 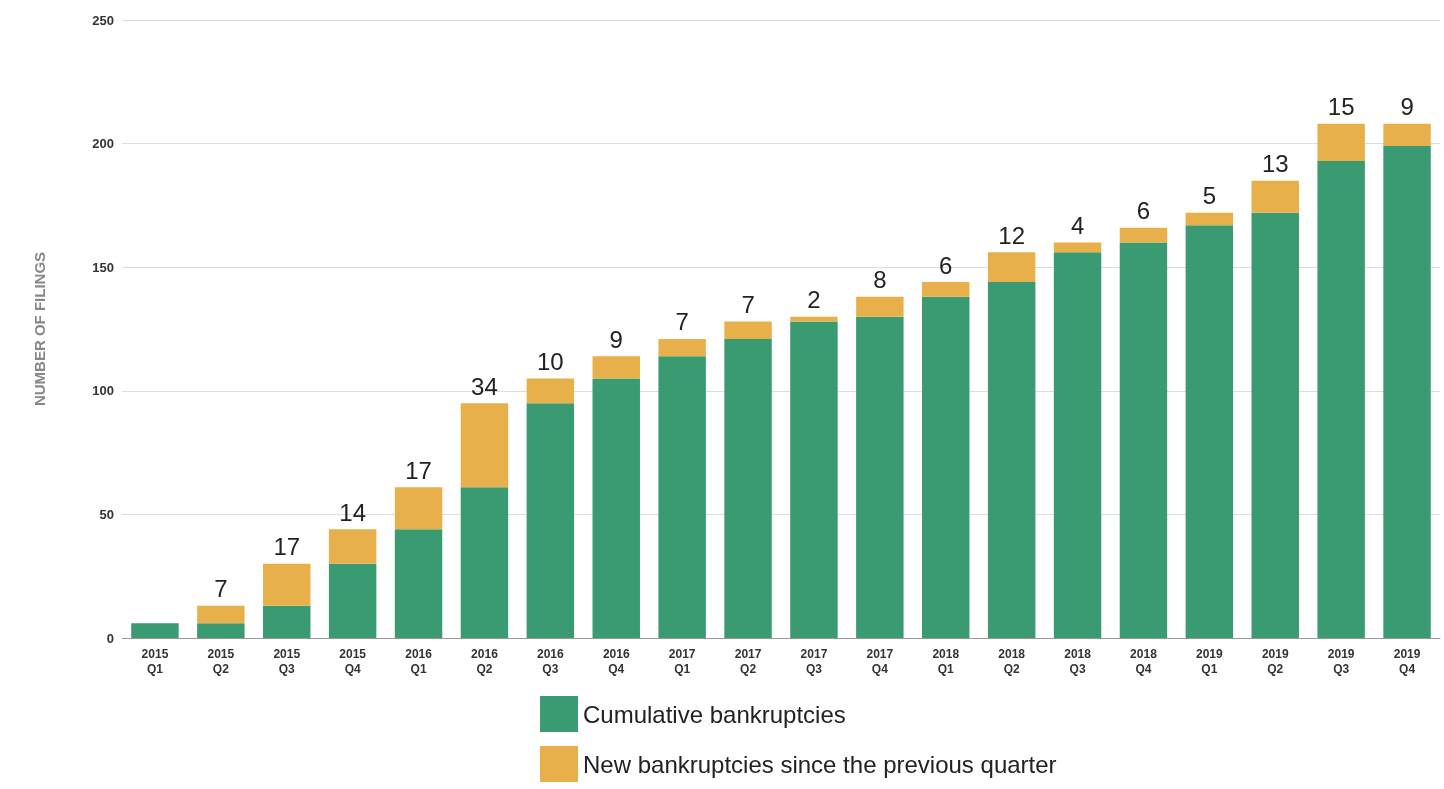 What do you see at coordinates (1012, 661) in the screenshot?
I see `x-tick-label: 2018 Q2` at bounding box center [1012, 661].